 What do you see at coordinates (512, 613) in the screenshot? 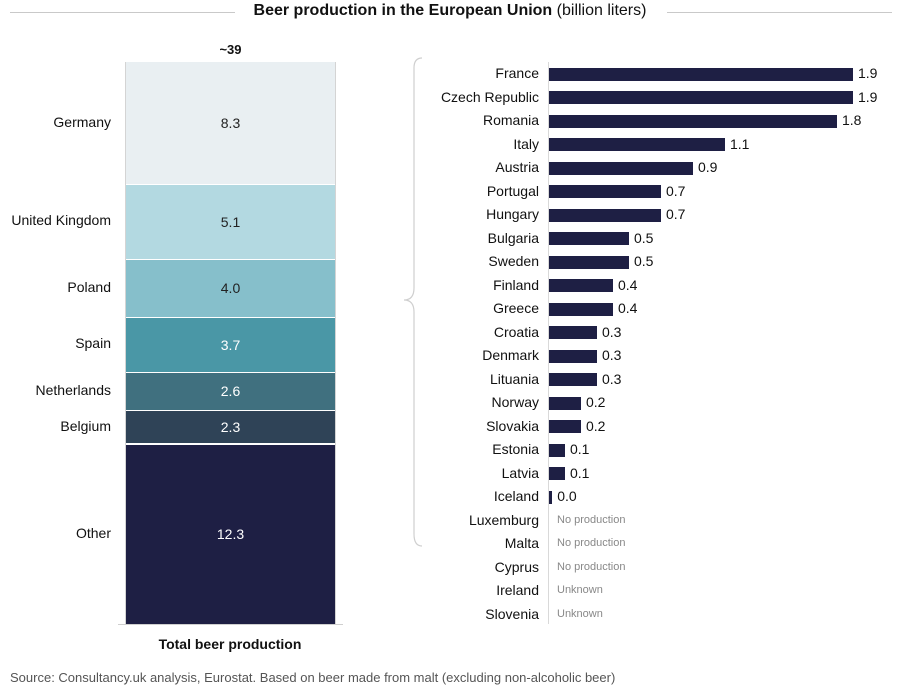
I see `country-label: Slovenia` at bounding box center [512, 613].